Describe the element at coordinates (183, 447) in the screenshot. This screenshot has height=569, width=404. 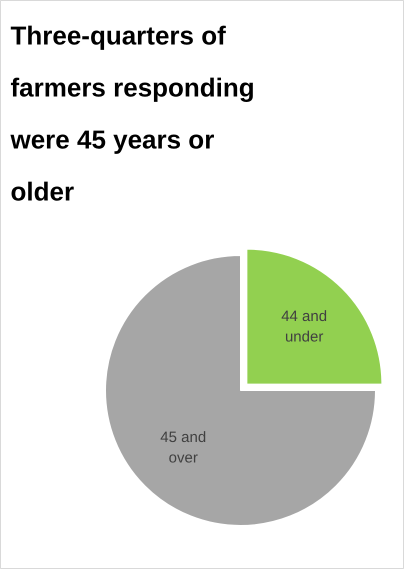
I see `slice-label: 45 and over` at that location.